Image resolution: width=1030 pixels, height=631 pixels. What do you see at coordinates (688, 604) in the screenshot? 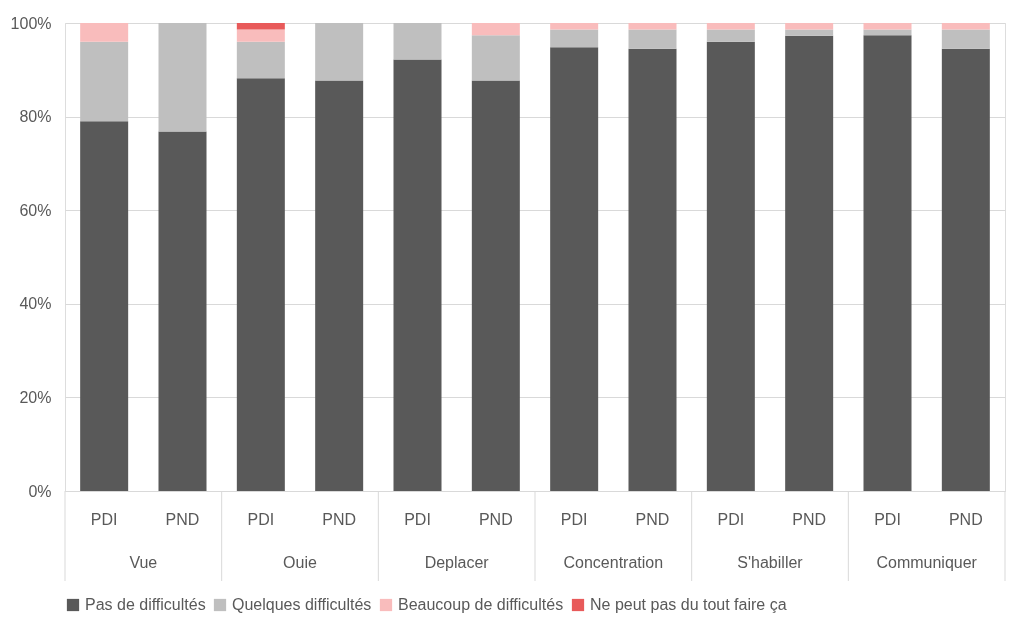
I see `legend-label: Ne peut pas du tout faire ça` at bounding box center [688, 604].